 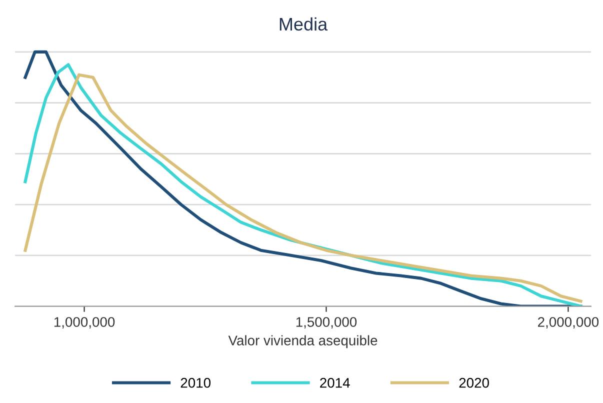 What do you see at coordinates (335, 383) in the screenshot?
I see `legend-label: 2014` at bounding box center [335, 383].